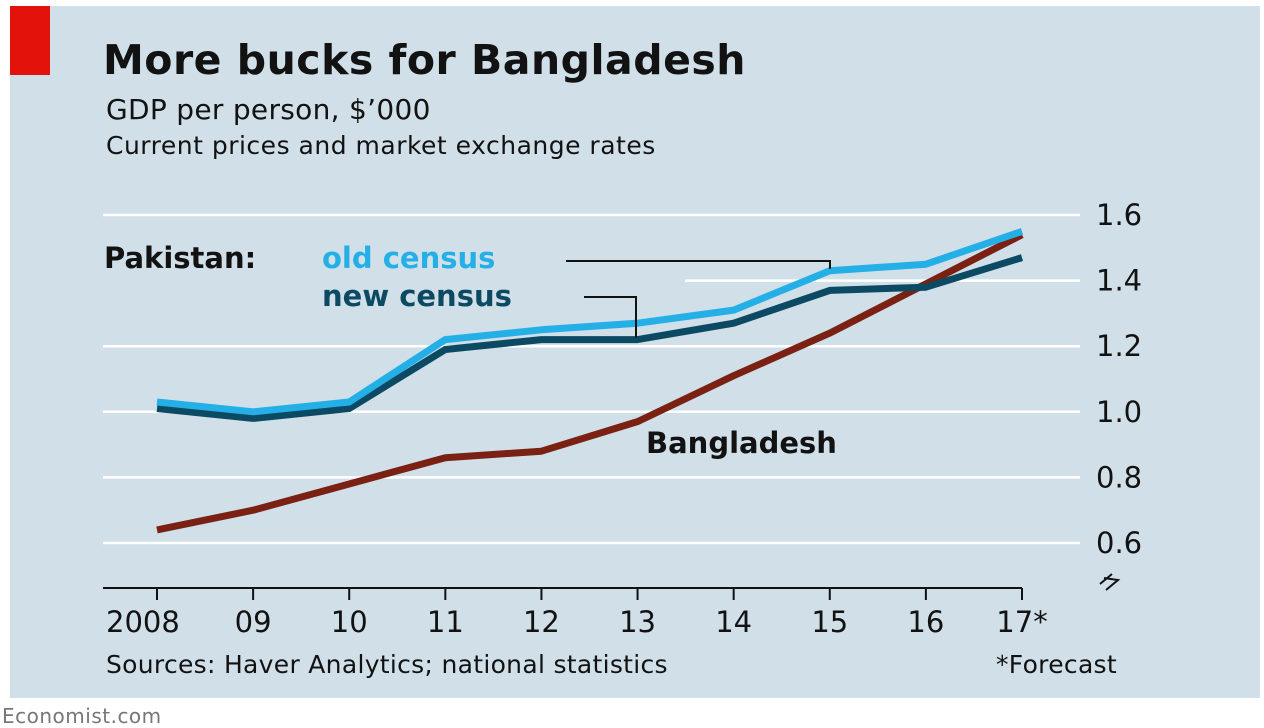 Image resolution: width=1264 pixels, height=728 pixels. Describe the element at coordinates (1021, 622) in the screenshot. I see `x-tick-label-17*: 17*` at that location.